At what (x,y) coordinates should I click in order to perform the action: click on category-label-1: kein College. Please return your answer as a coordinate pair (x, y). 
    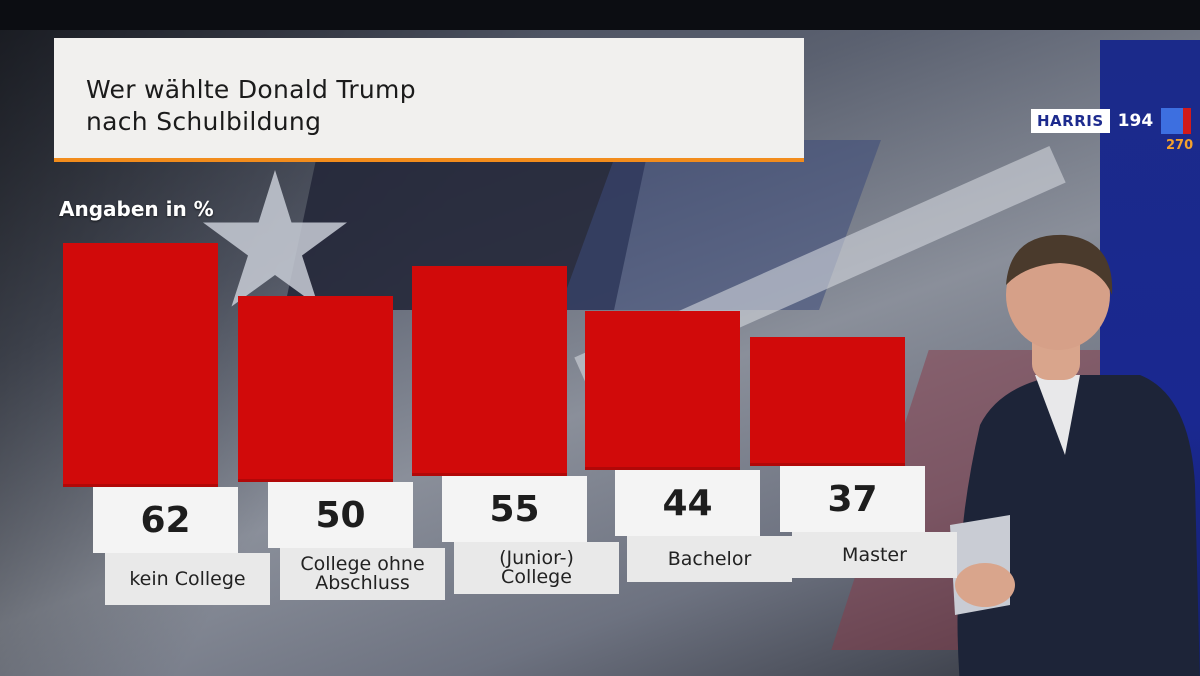
    Looking at the image, I should click on (187, 579).